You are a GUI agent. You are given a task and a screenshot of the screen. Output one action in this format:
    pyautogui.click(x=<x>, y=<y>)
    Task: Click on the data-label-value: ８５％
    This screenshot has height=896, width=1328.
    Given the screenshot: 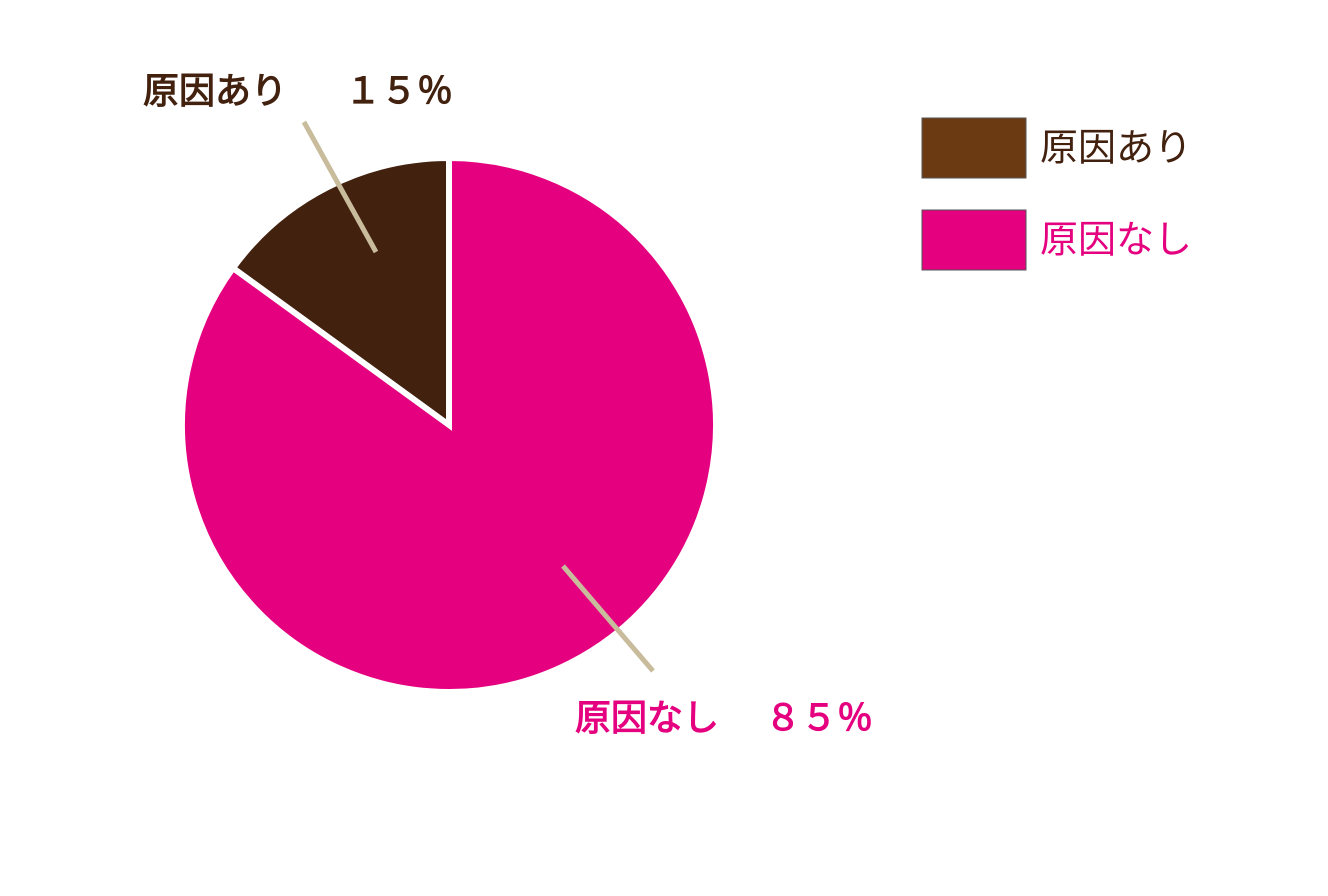 What is the action you would take?
    pyautogui.click(x=819, y=718)
    